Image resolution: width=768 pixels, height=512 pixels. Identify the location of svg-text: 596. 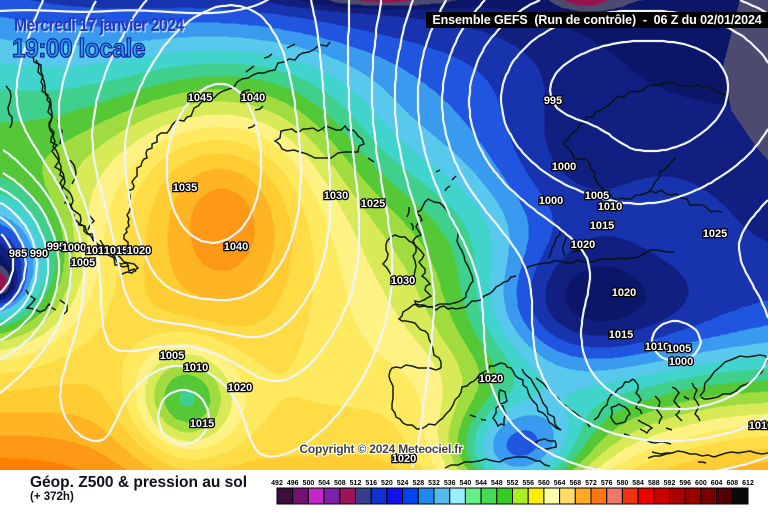
(685, 483).